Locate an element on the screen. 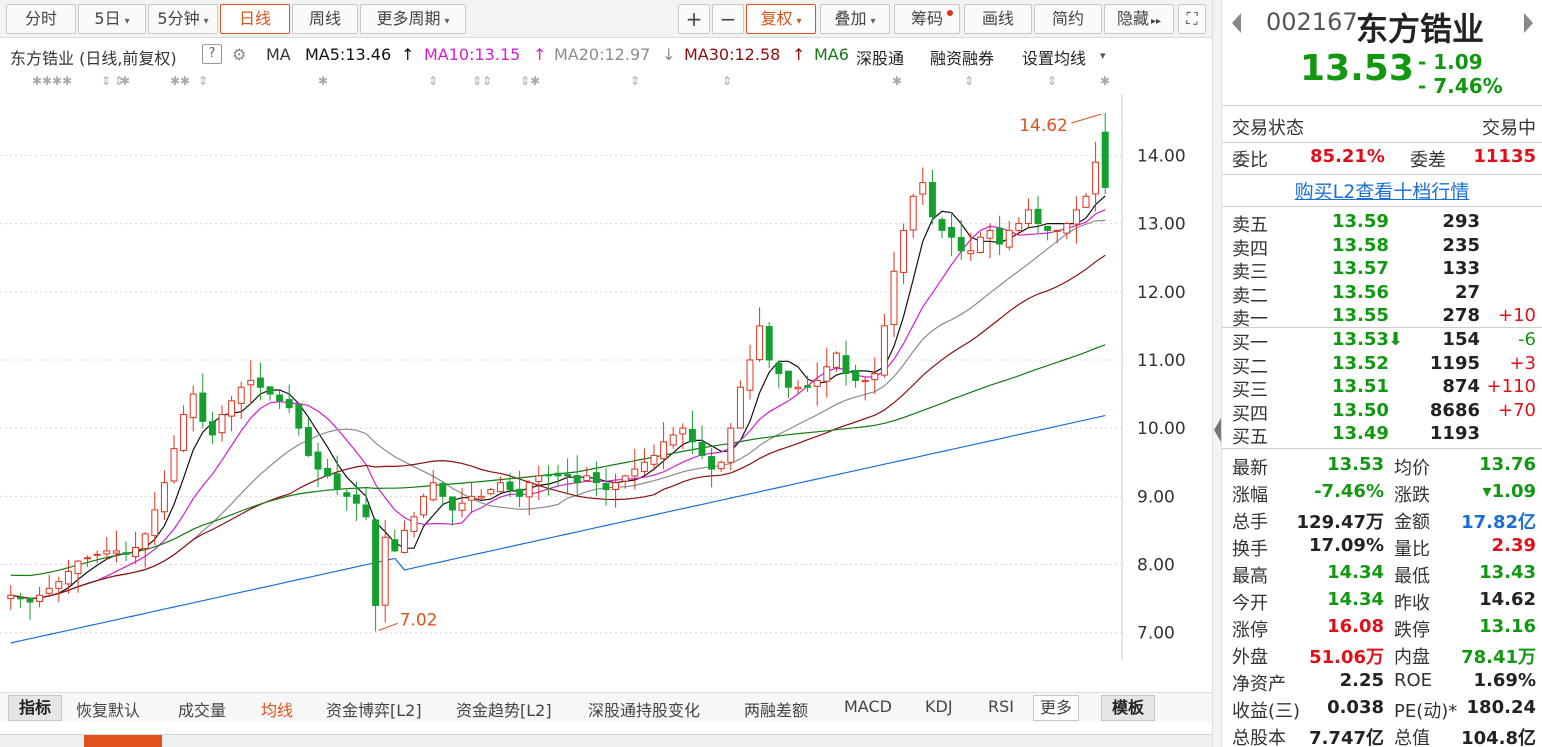 The height and width of the screenshot is (747, 1542). help-icon: ? is located at coordinates (212, 54).